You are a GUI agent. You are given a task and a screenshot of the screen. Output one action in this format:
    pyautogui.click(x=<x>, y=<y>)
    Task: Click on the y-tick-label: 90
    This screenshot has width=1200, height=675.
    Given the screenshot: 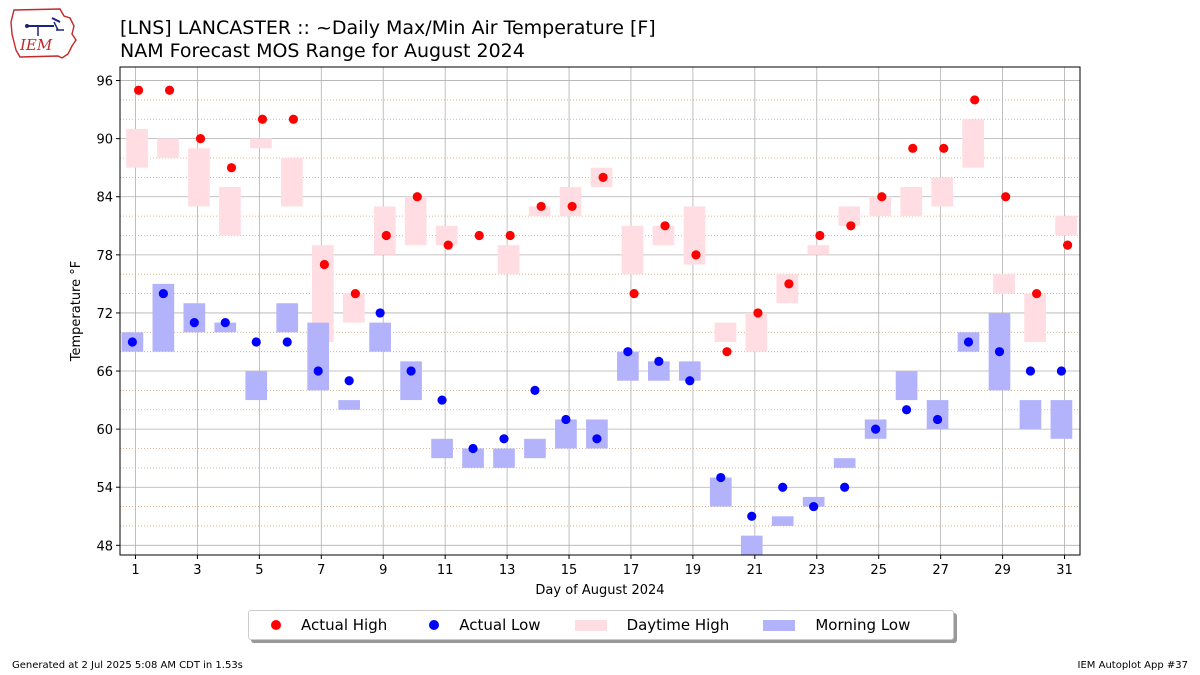 What is the action you would take?
    pyautogui.click(x=104, y=140)
    